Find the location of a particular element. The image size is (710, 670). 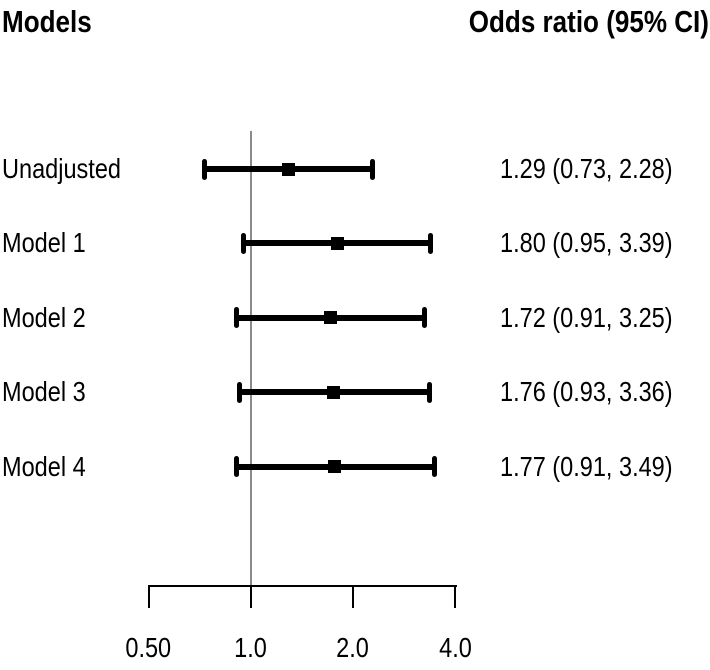

column-header-odds-ratio: Odds ratio (95% CI) is located at coordinates (566, 22).